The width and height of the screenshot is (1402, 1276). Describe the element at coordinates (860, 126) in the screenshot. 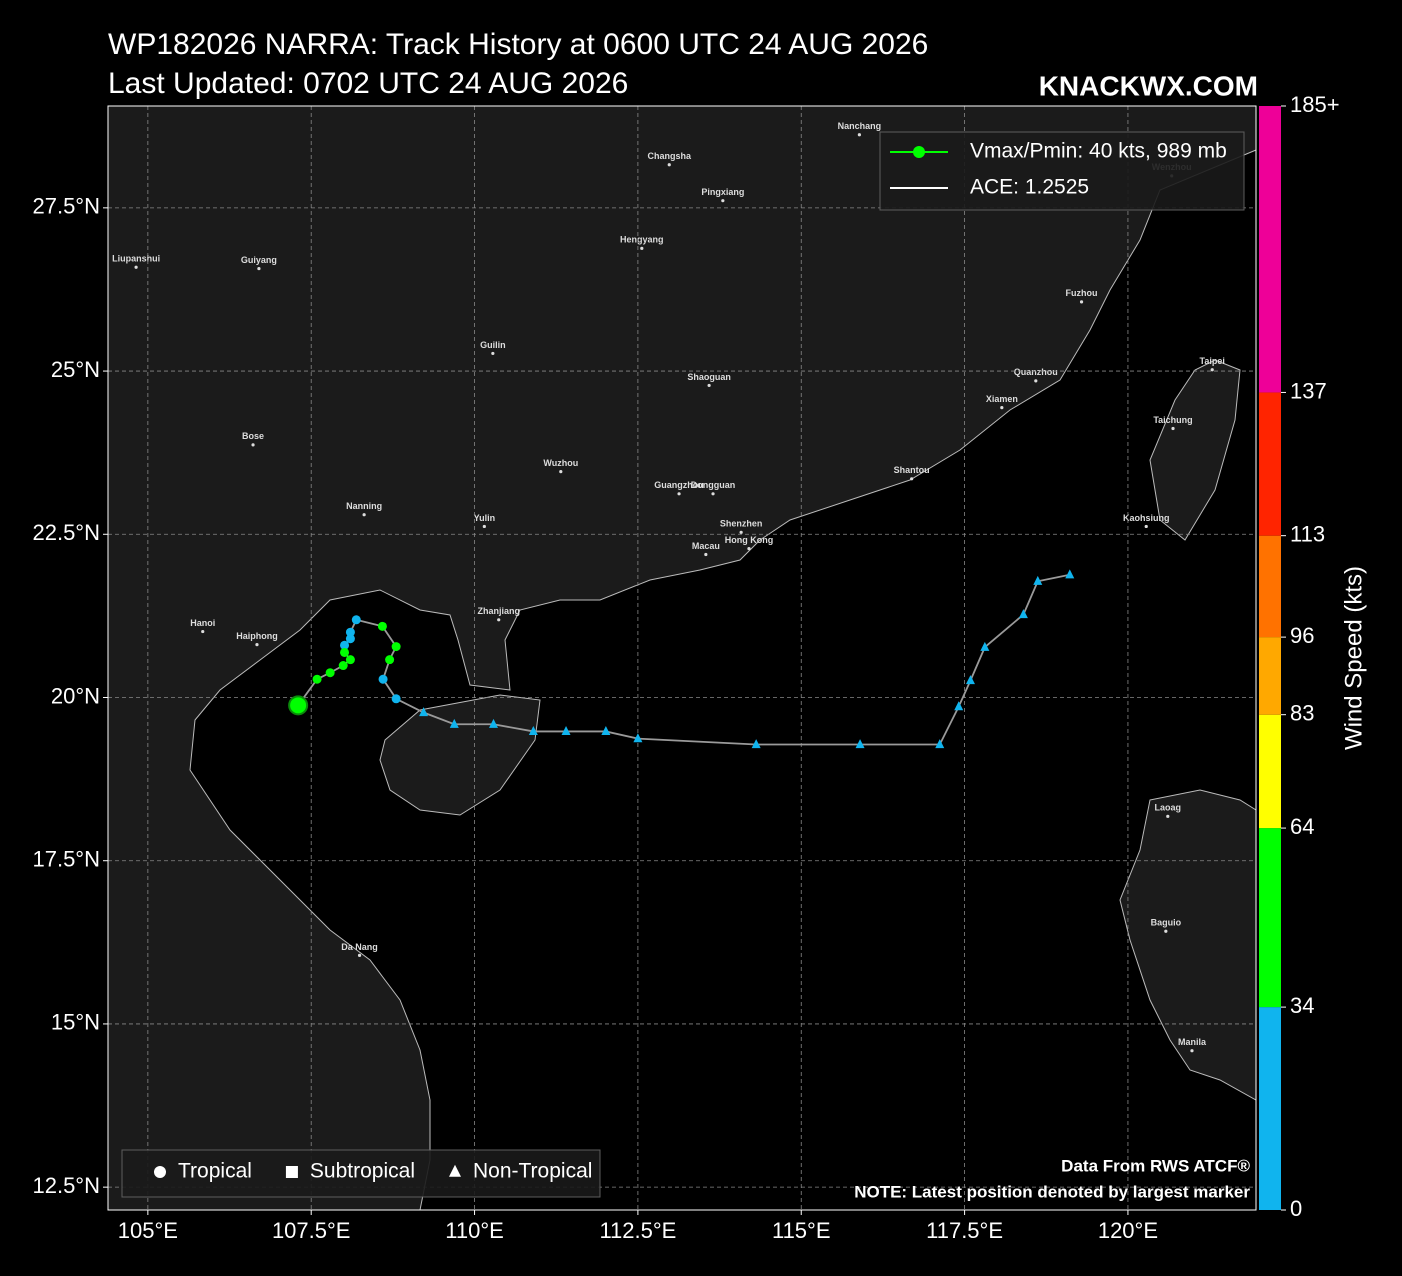

I see `city-label: Nanchang` at that location.